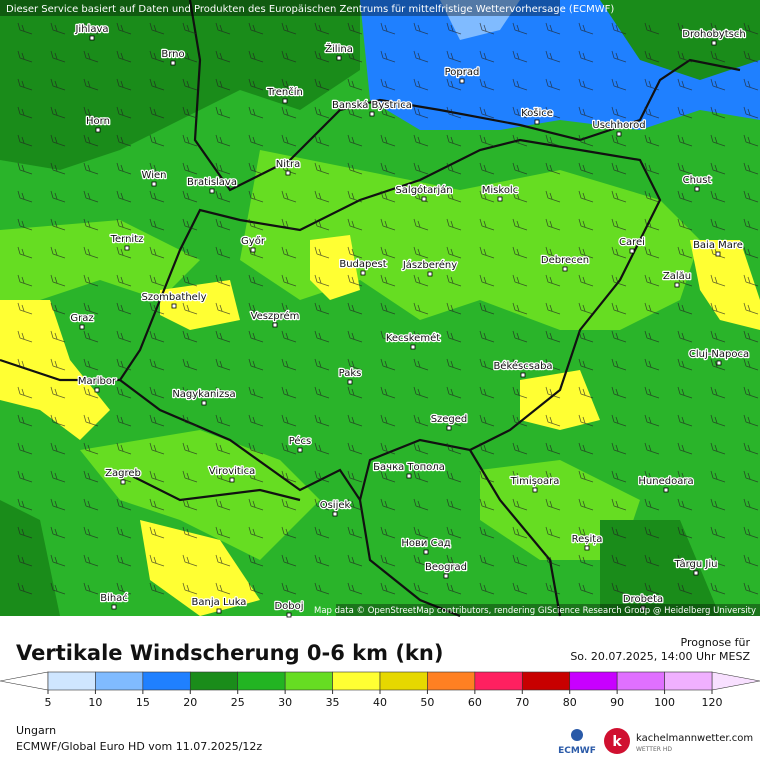 The height and width of the screenshot is (760, 760). What do you see at coordinates (423, 190) in the screenshot?
I see `city-label: Salgótarján` at bounding box center [423, 190].